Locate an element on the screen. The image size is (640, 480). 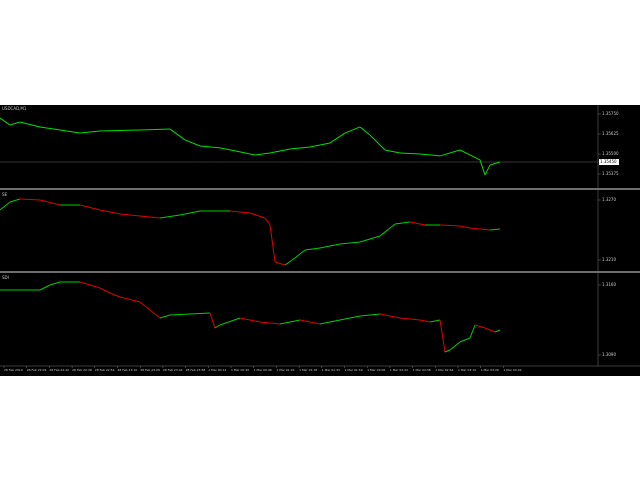
time-label: 28 Feb 23:42 is located at coordinates (173, 370).